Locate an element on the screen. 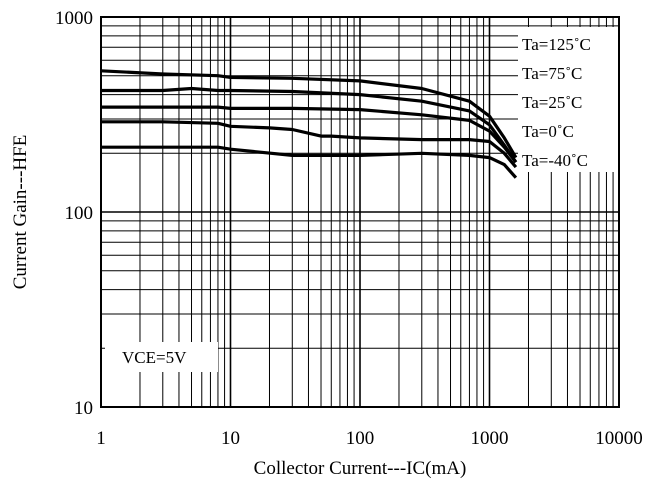 The height and width of the screenshot is (483, 648). legend: Ta=125˚C Ta=75˚C Ta=25˚C Ta=0˚C Ta=-40˚C is located at coordinates (568, 99).